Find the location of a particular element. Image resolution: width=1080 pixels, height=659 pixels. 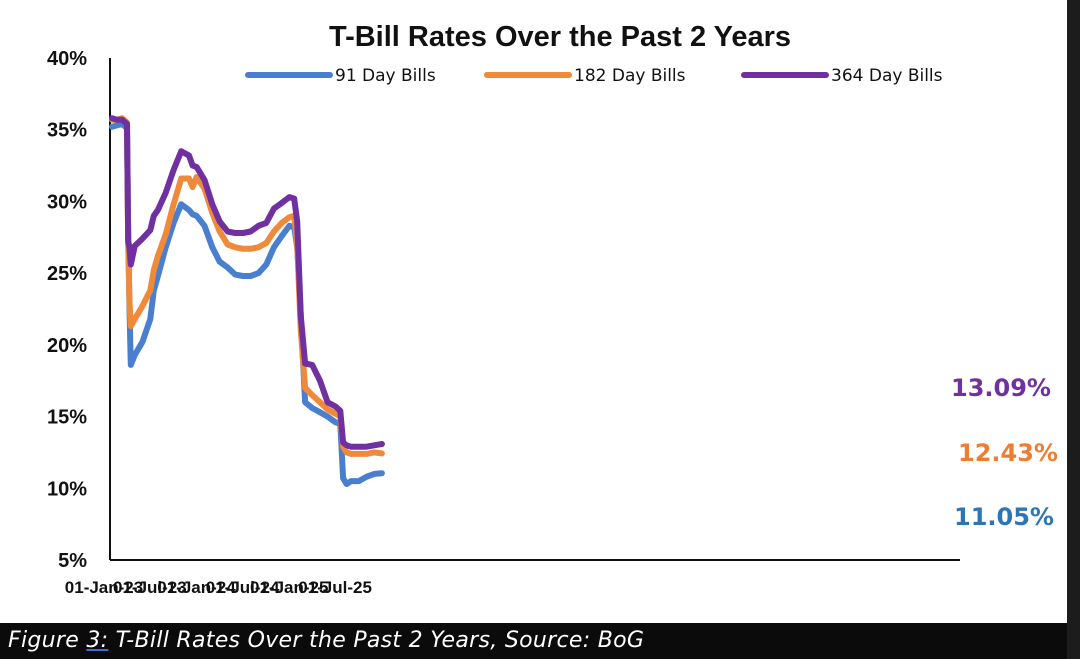

y-tick-label: 15% is located at coordinates (67, 418).